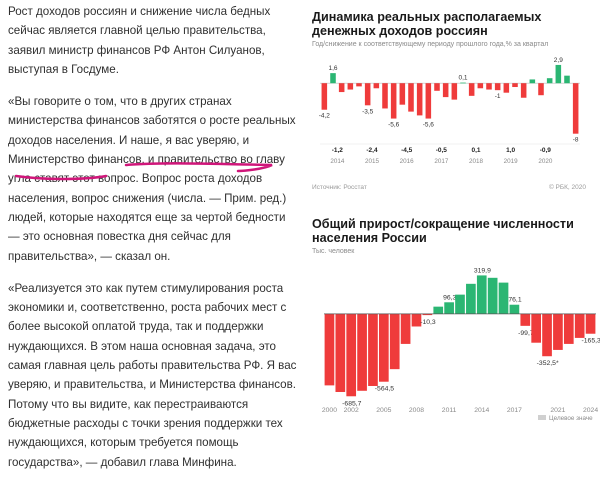 The height and width of the screenshot is (485, 600). I want to click on annual-label: -0,9, so click(546, 150).